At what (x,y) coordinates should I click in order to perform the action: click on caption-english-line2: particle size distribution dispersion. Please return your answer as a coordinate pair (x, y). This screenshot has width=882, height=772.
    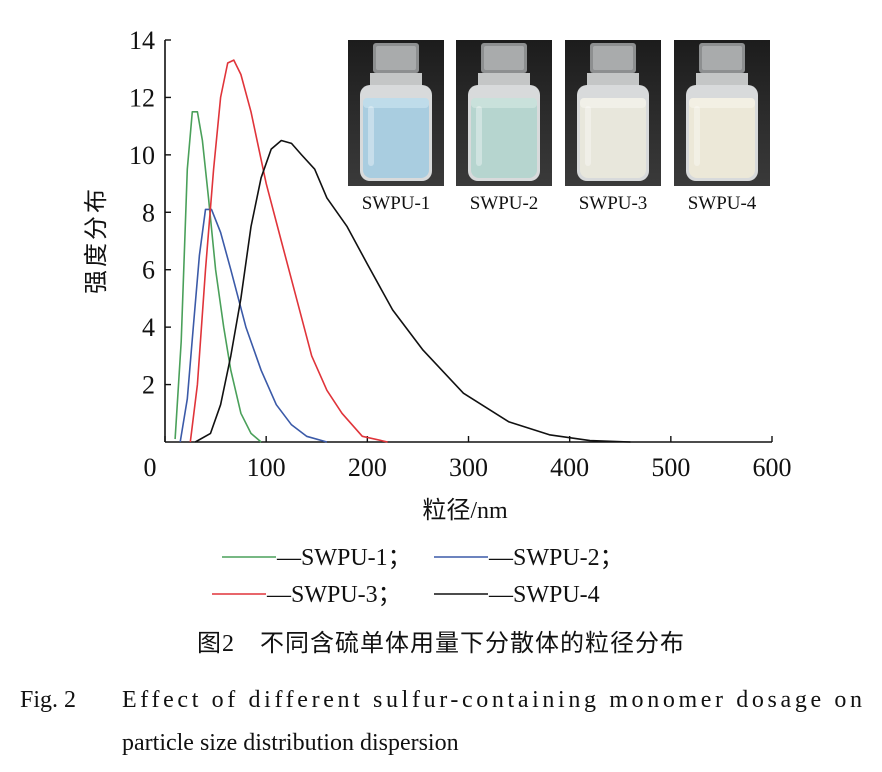
    Looking at the image, I should click on (290, 743).